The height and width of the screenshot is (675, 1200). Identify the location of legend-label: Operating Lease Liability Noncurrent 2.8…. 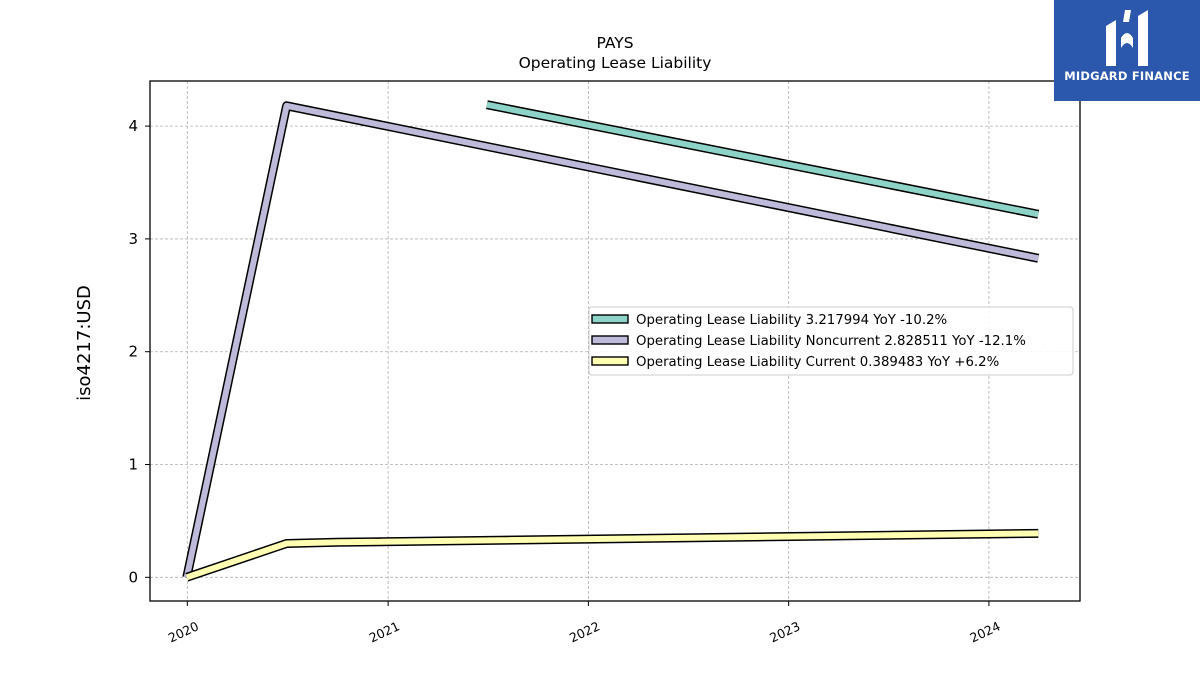
(831, 341).